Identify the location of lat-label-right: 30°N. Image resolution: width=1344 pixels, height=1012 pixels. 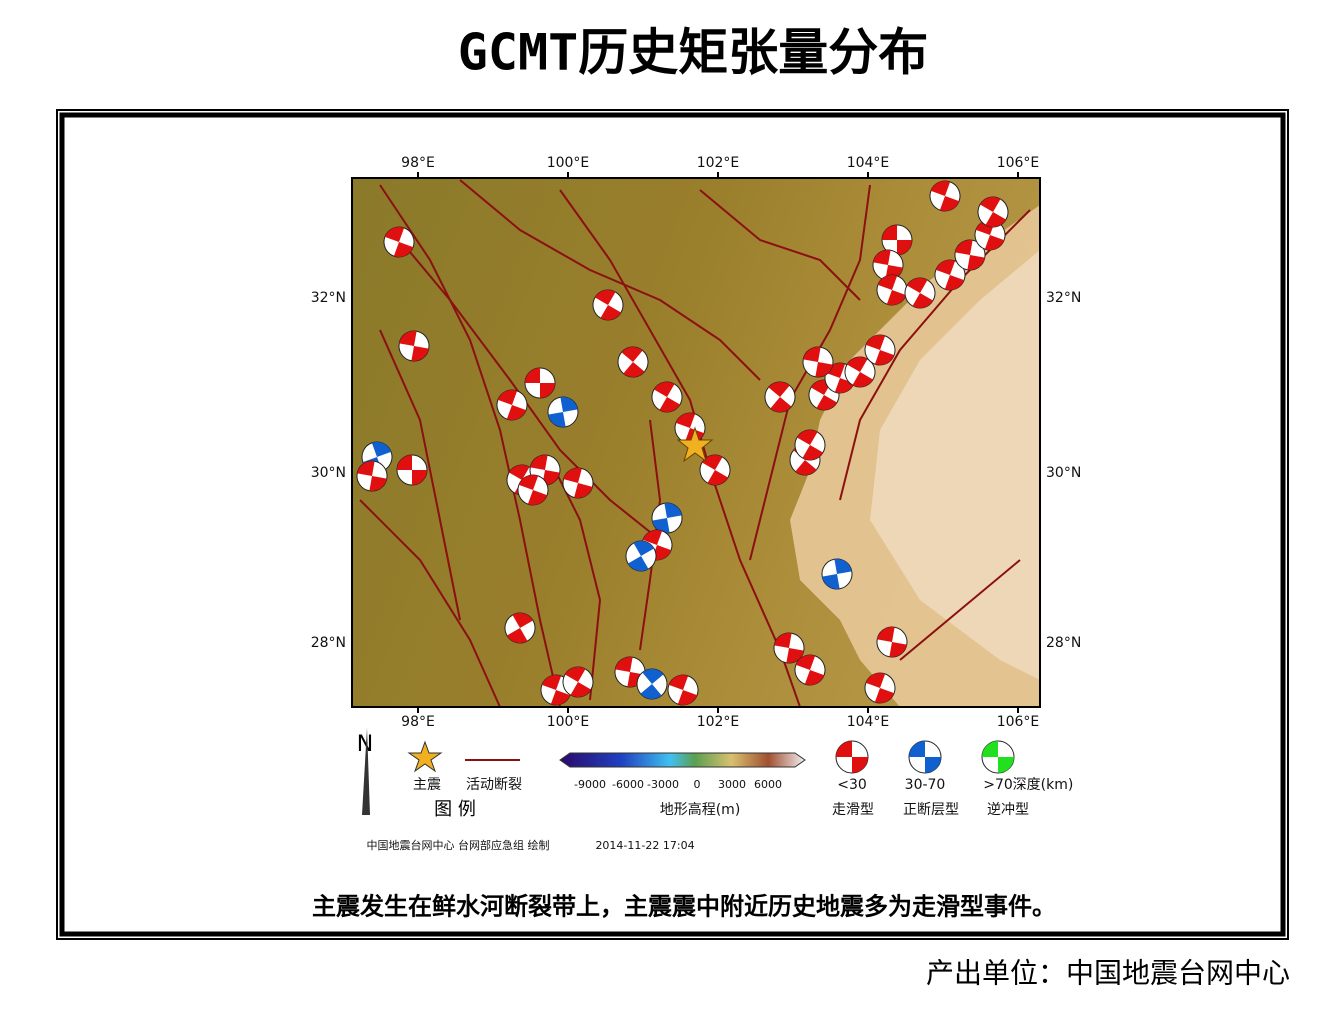
(1063, 473).